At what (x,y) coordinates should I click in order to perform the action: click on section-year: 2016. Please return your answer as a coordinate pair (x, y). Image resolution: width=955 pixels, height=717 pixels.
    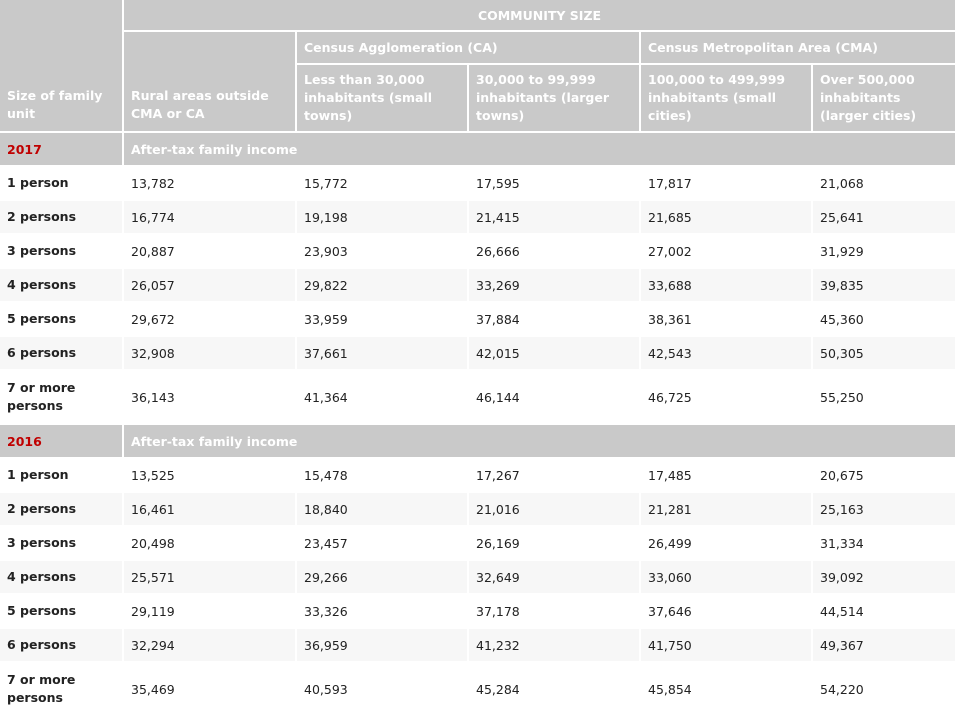
    Looking at the image, I should click on (62, 441).